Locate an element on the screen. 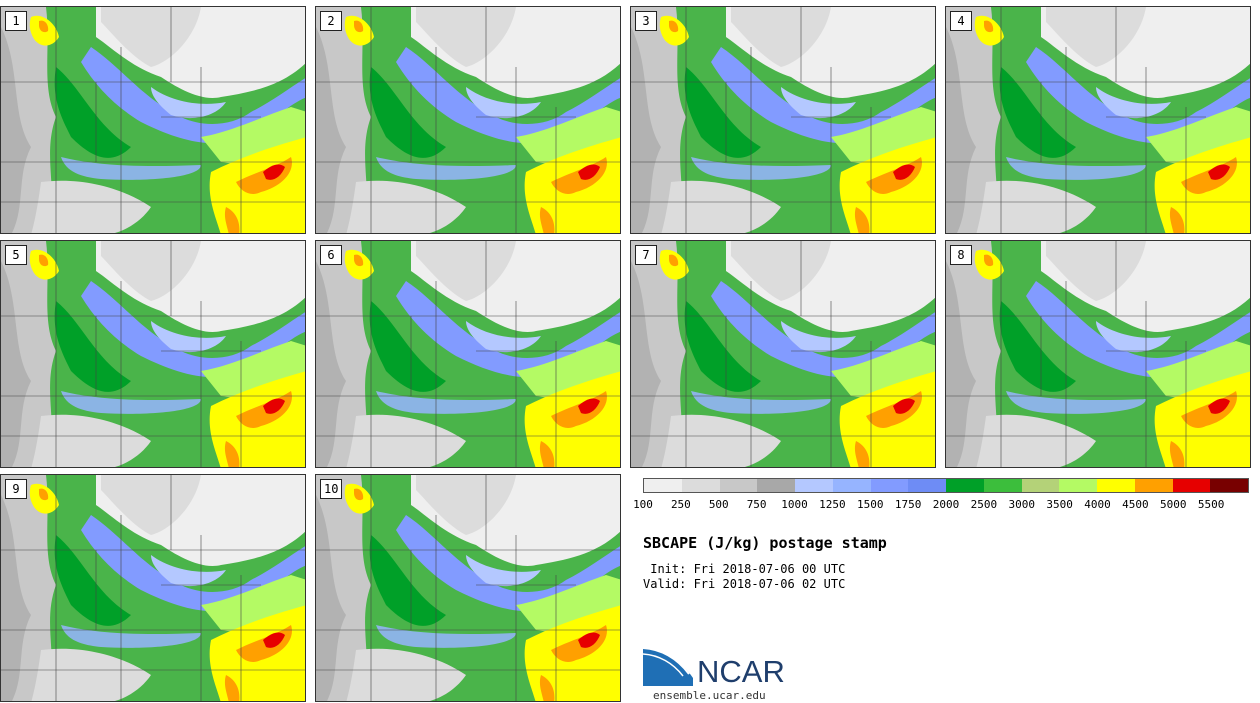 The image size is (1260, 703). legend-tick-label: 2000 is located at coordinates (946, 504).